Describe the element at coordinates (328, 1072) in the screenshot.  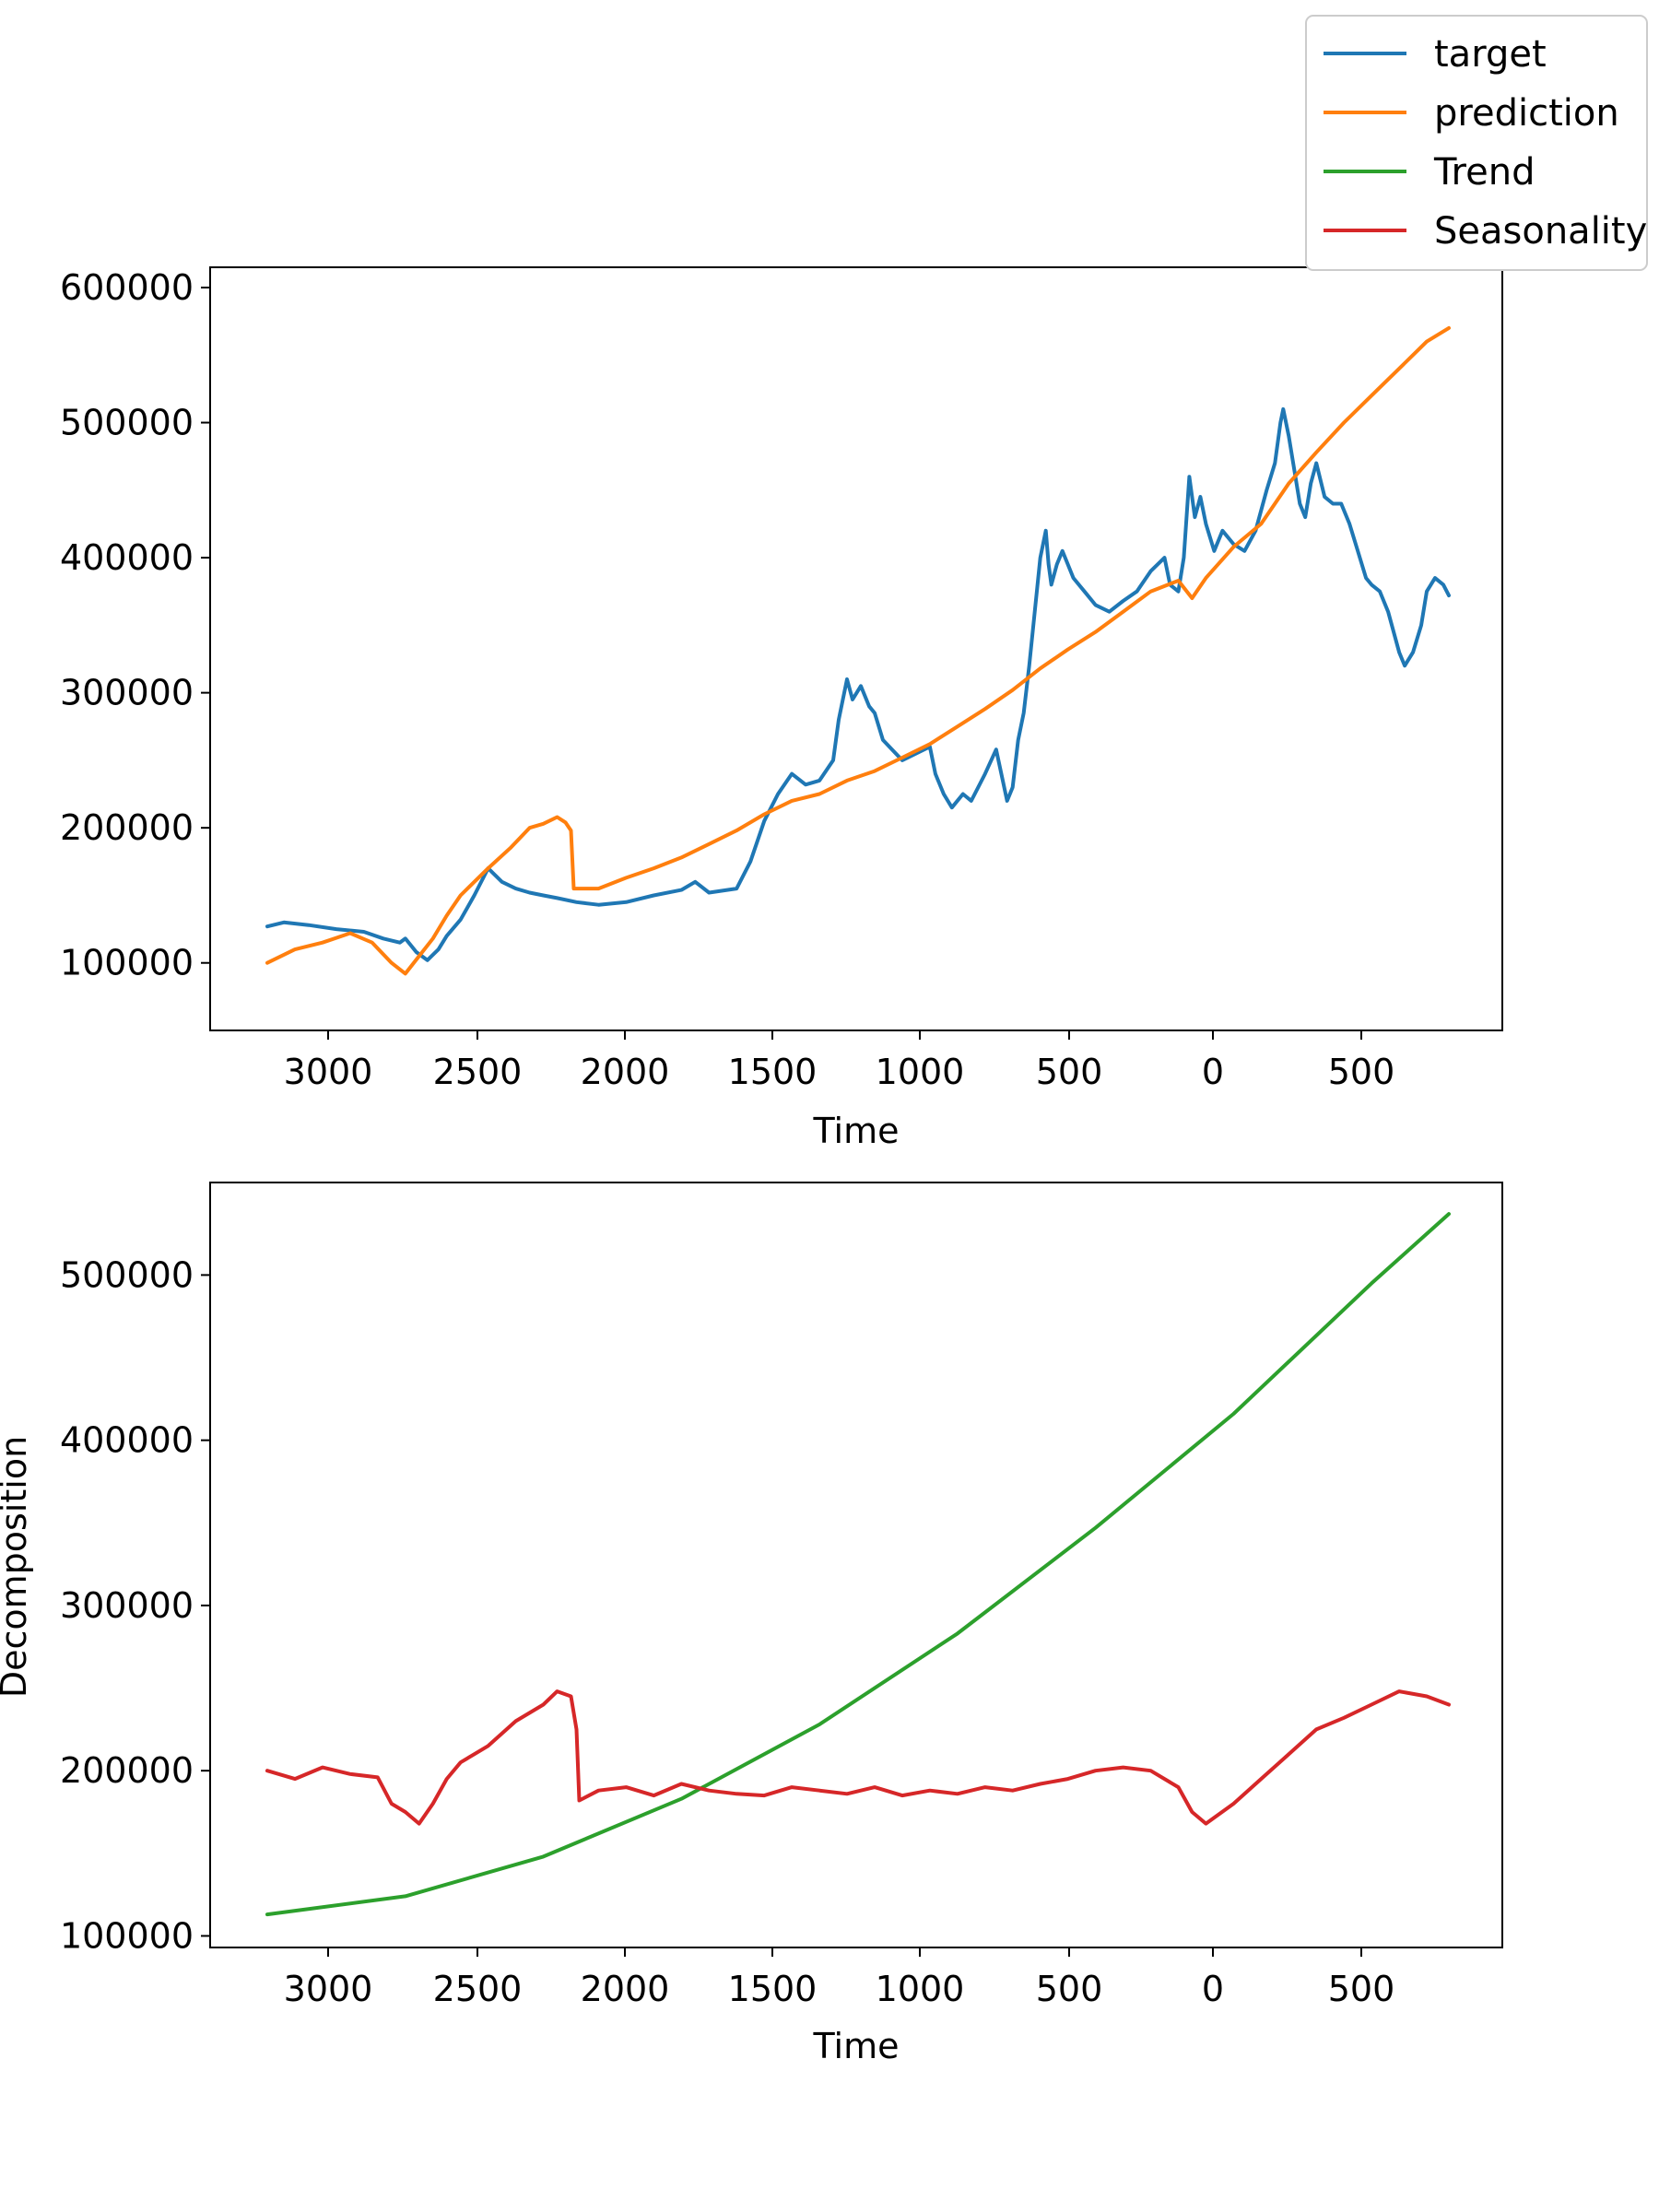
I see `top-x-tick-label: 3000` at that location.